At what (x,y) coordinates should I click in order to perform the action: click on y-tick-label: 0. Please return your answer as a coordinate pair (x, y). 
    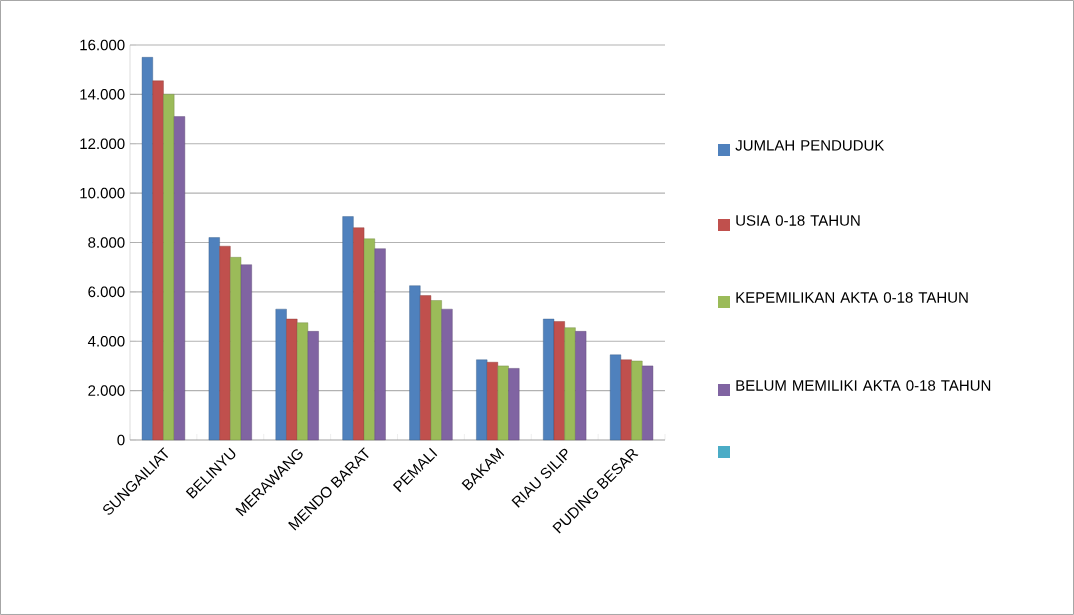
    Looking at the image, I should click on (121, 440).